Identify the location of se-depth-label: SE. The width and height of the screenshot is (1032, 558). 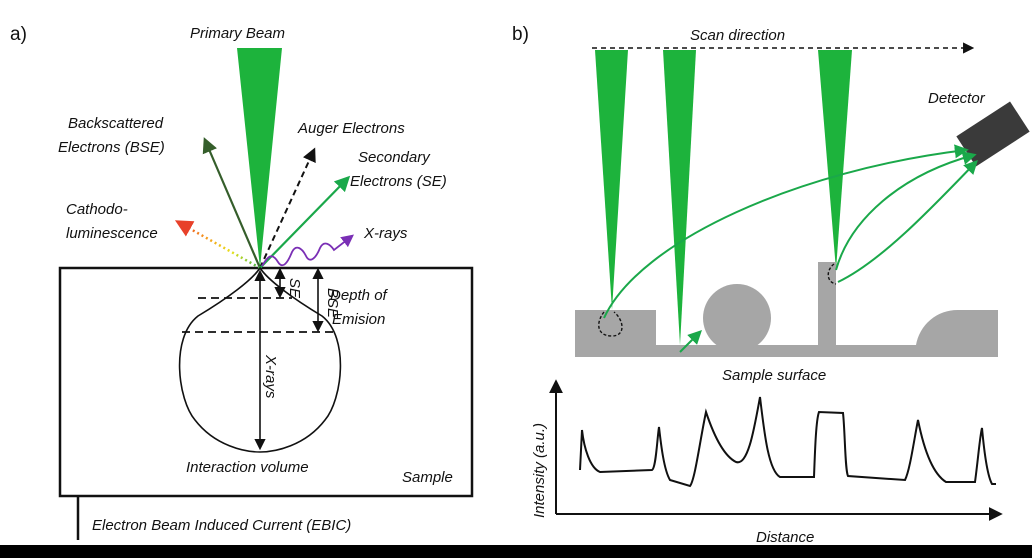
(294, 288).